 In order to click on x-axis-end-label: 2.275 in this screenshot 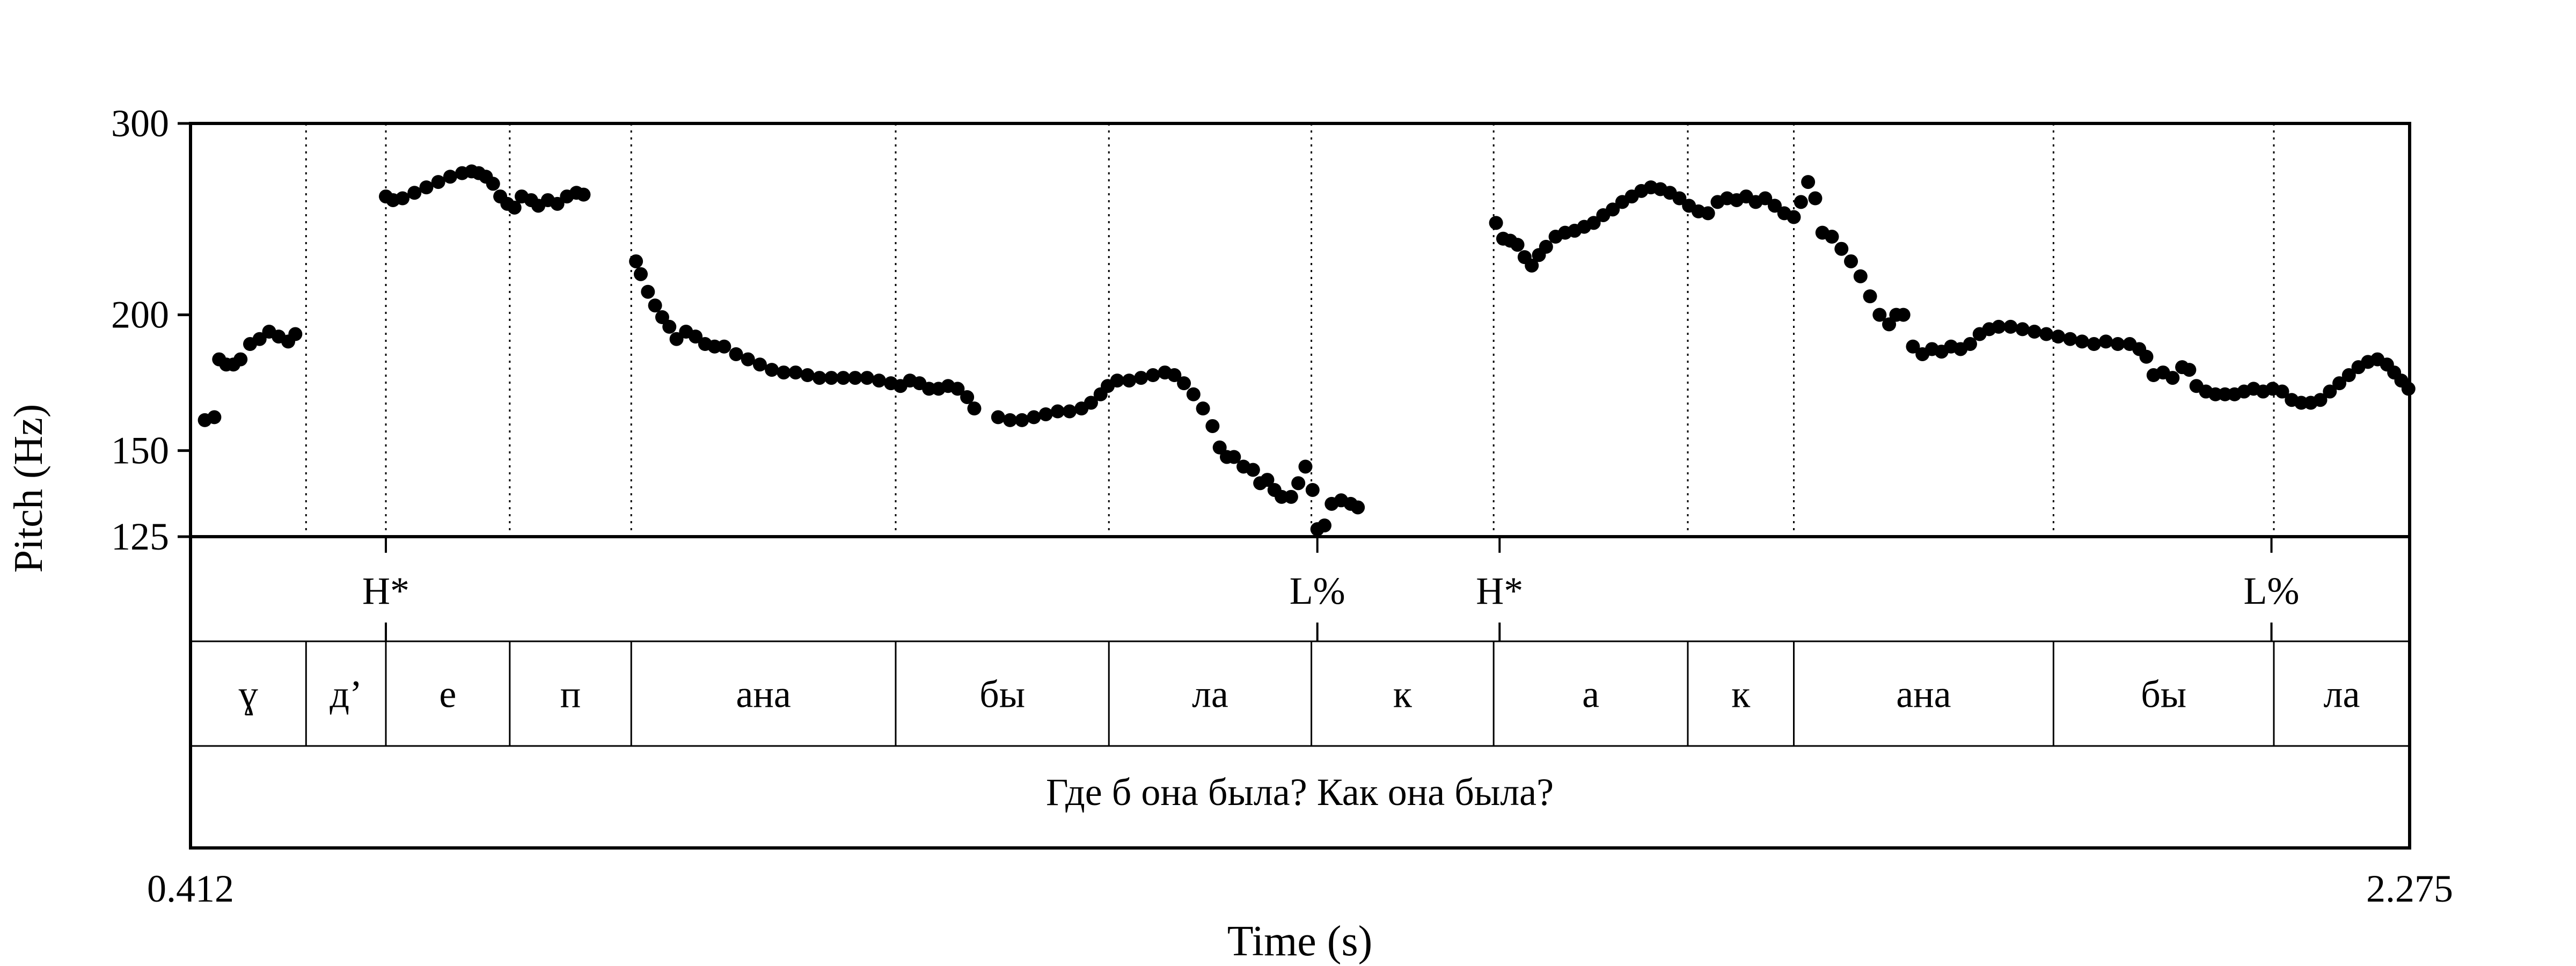, I will do `click(2409, 888)`.